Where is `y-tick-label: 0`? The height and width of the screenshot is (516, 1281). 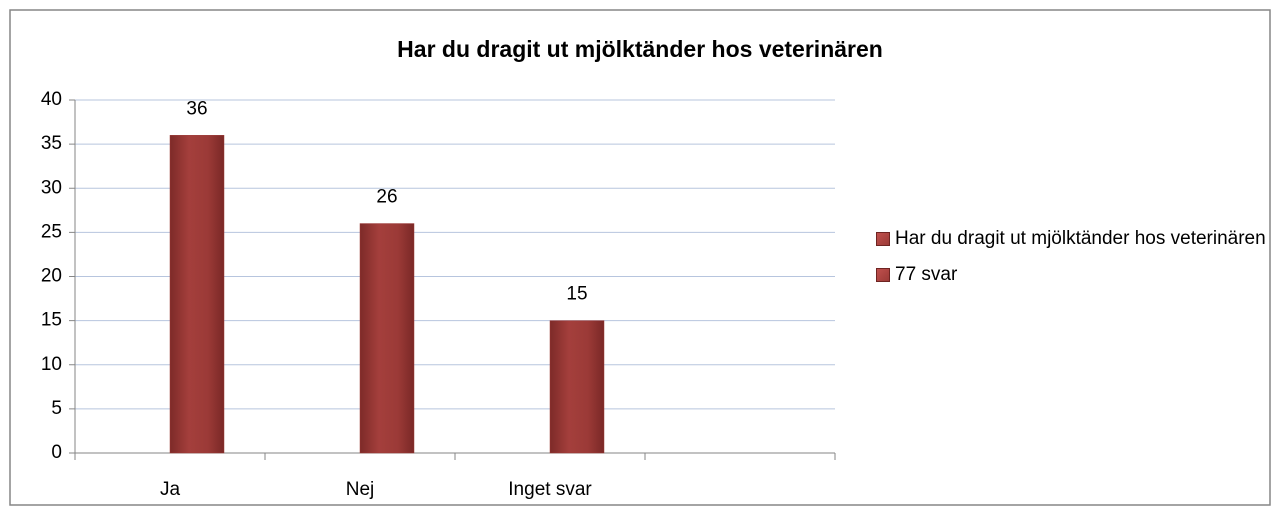
y-tick-label: 0 is located at coordinates (56, 452).